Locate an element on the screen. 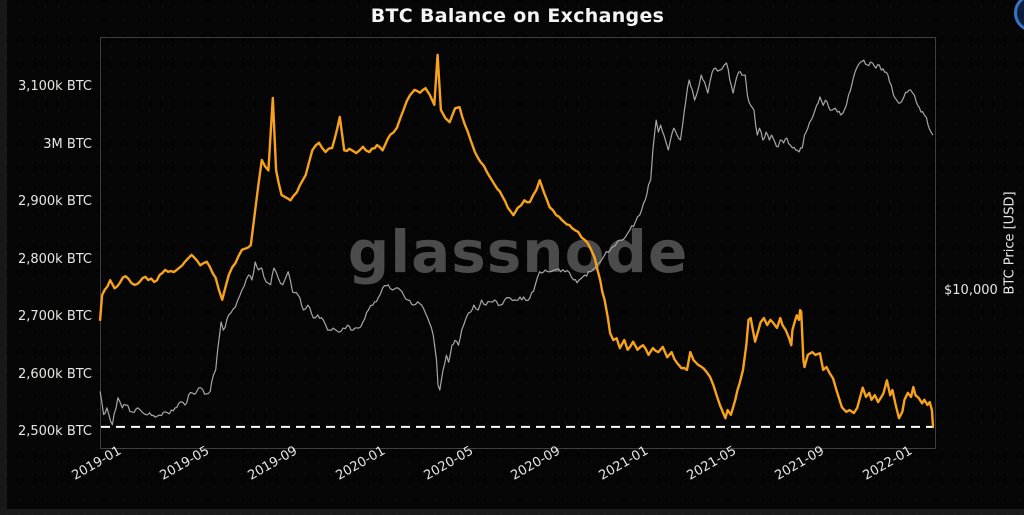  y-axis-tick-label: 3,100k BTC is located at coordinates (54, 86).